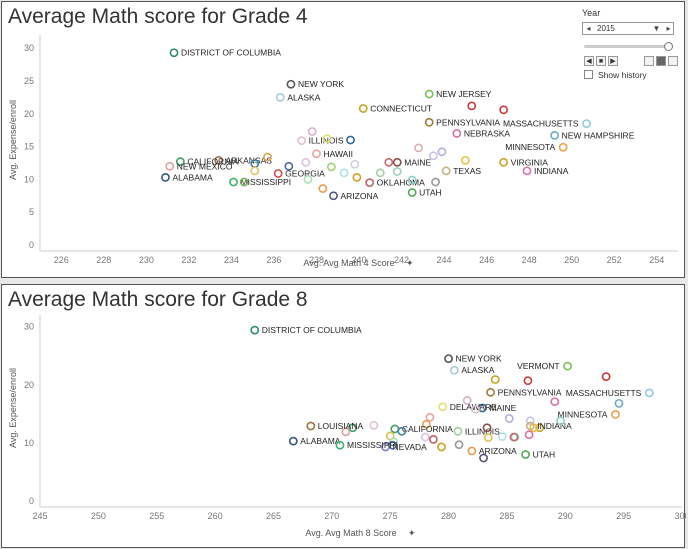 Image resolution: width=688 pixels, height=549 pixels. I want to click on year-slider, so click(626, 46).